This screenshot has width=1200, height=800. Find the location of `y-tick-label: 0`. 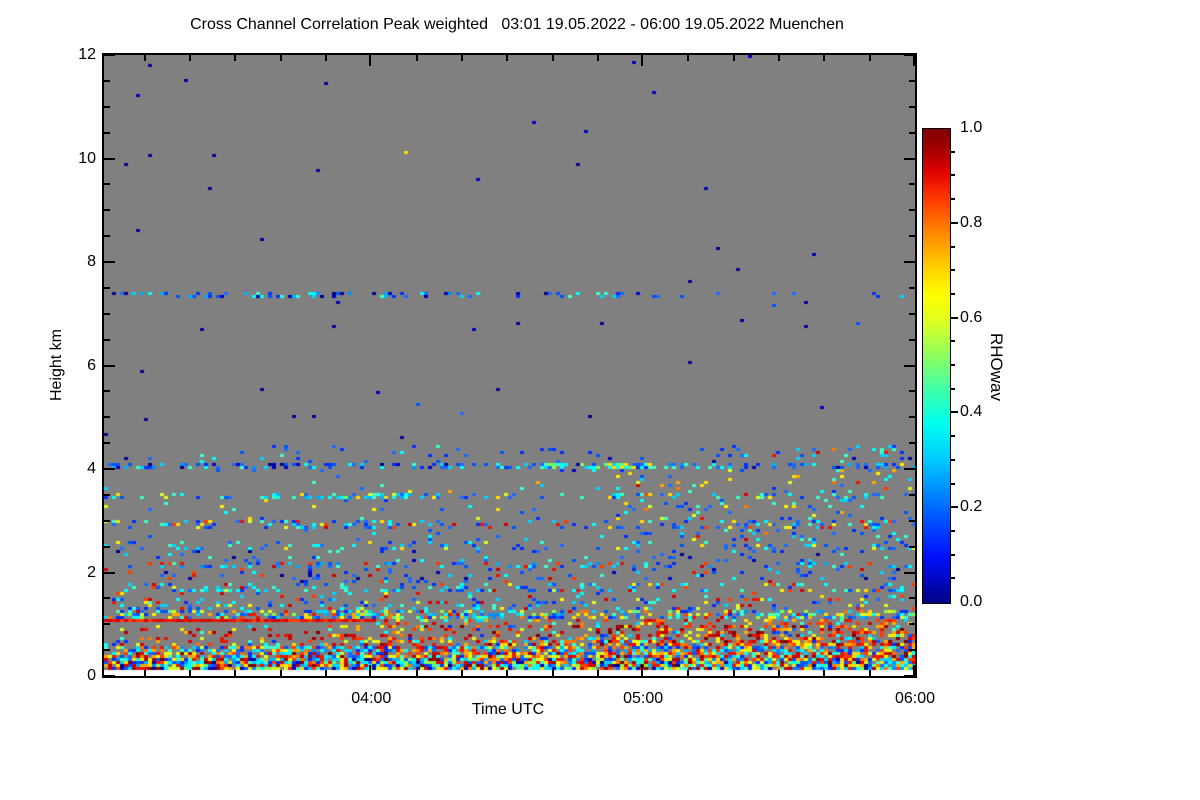

y-tick-label: 0 is located at coordinates (91, 675).